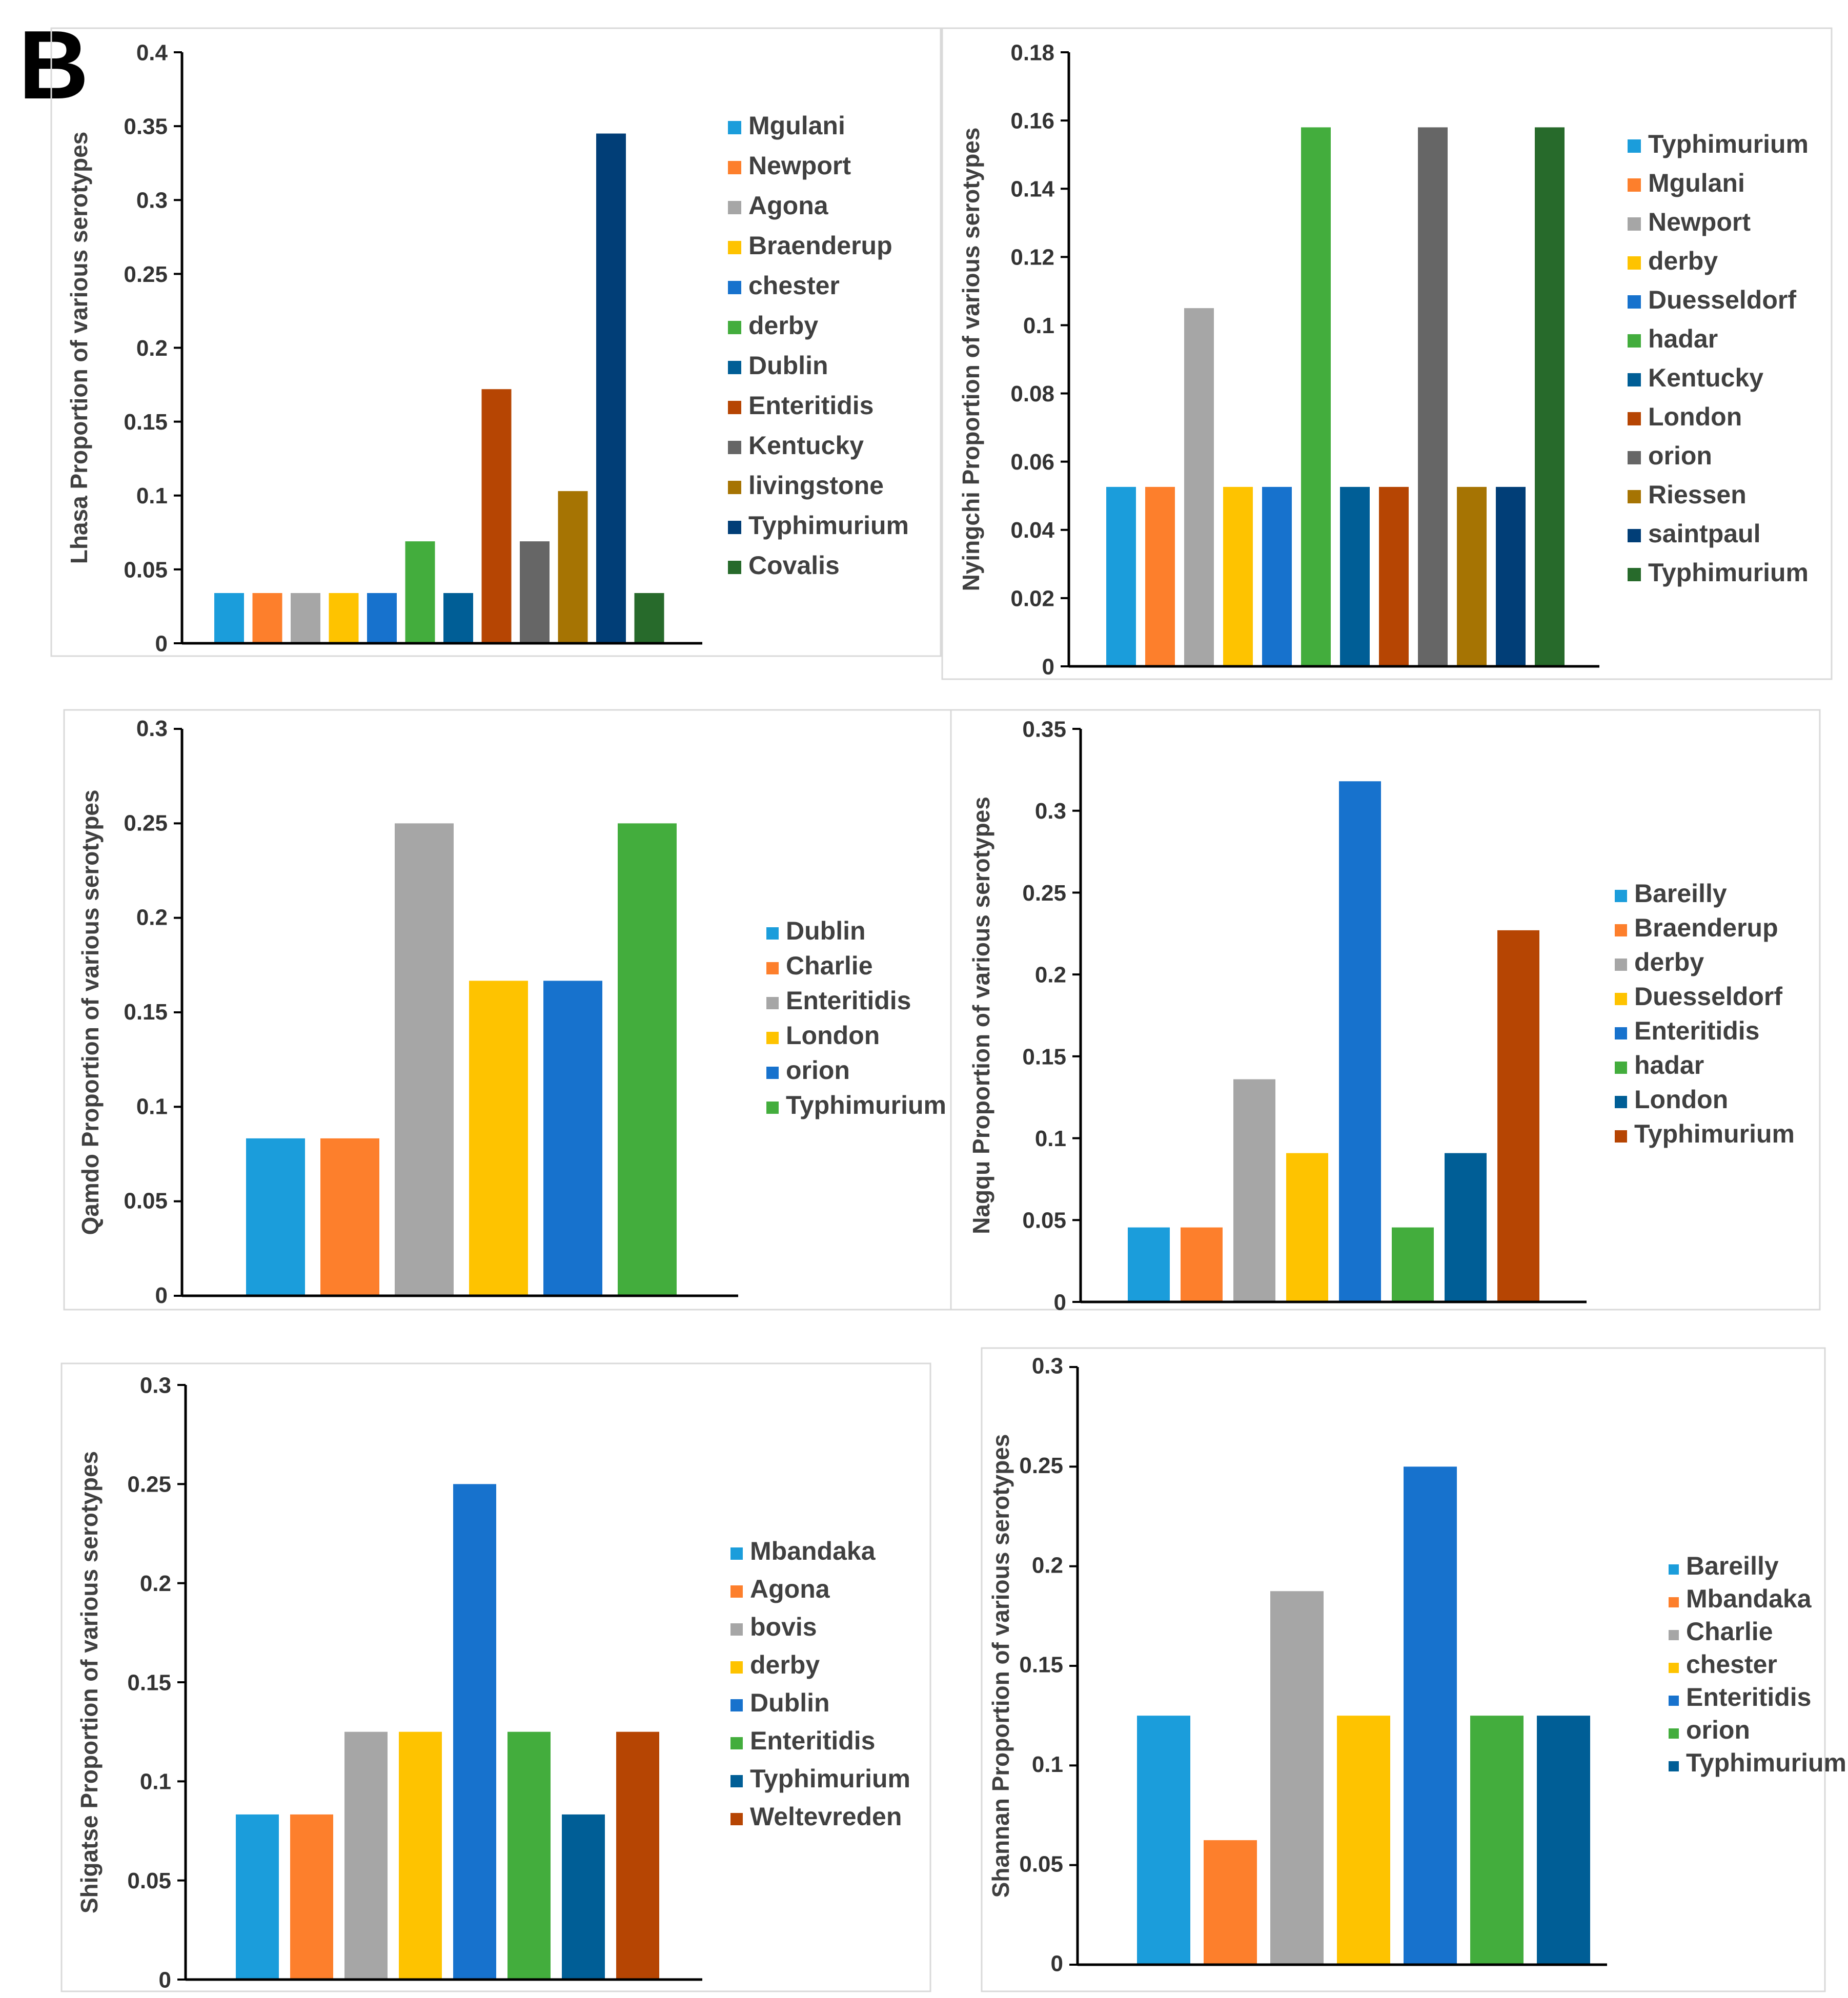 The height and width of the screenshot is (1998, 1848). Describe the element at coordinates (1149, 1265) in the screenshot. I see `bar-bareilly` at that location.